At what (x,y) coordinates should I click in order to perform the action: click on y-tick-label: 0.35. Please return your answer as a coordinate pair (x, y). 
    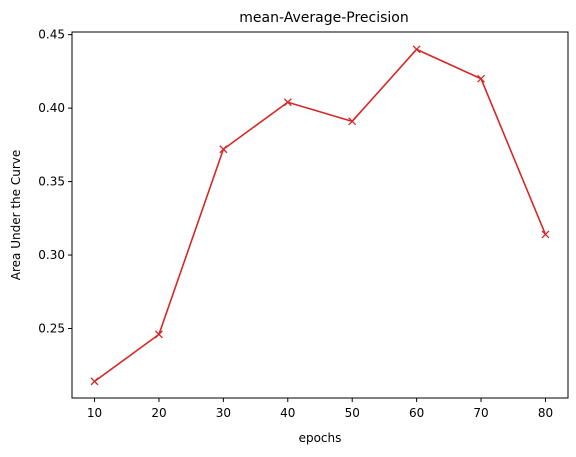
    Looking at the image, I should click on (51, 182).